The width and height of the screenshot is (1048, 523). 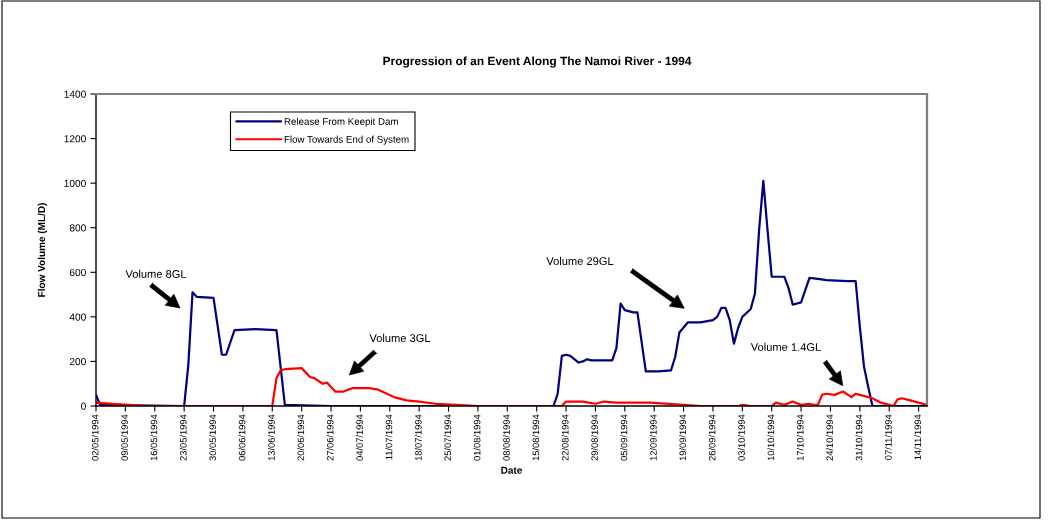 I want to click on x-tick-label: 24/10/1994, so click(x=829, y=437).